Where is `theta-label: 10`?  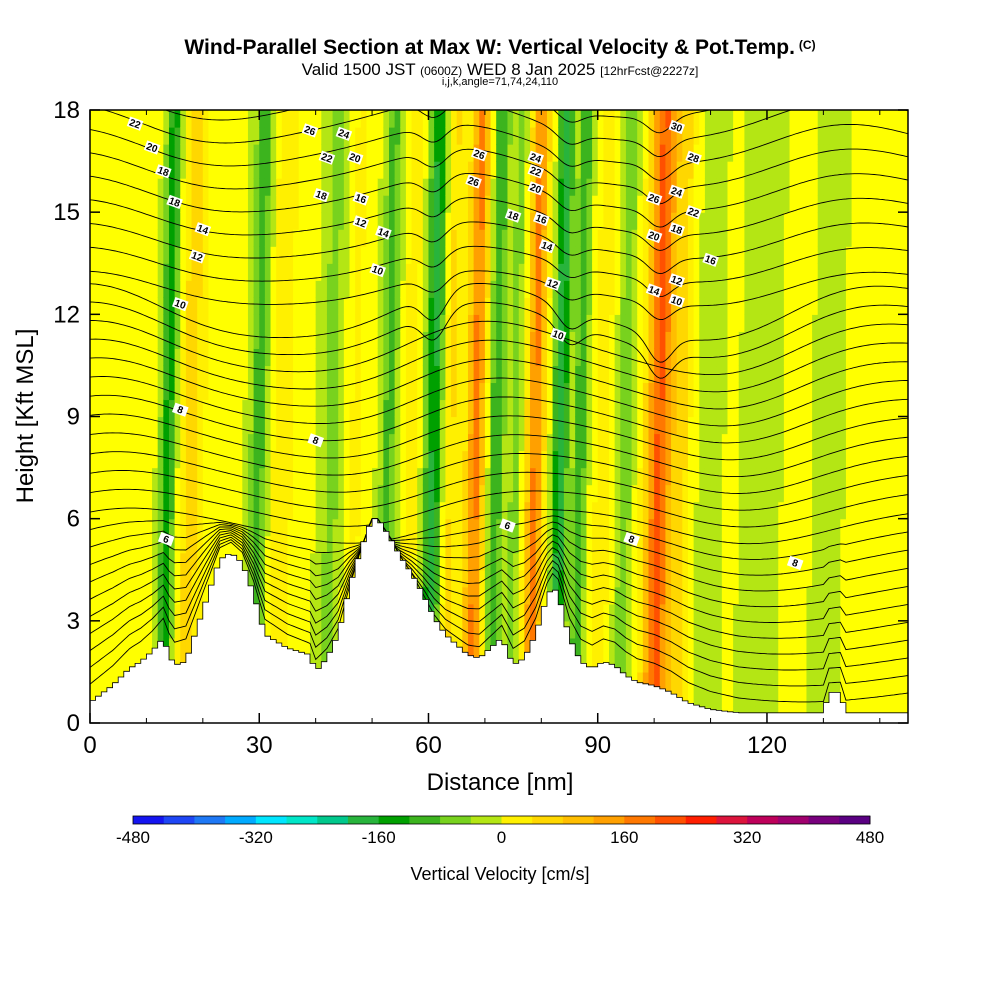 theta-label: 10 is located at coordinates (558, 335).